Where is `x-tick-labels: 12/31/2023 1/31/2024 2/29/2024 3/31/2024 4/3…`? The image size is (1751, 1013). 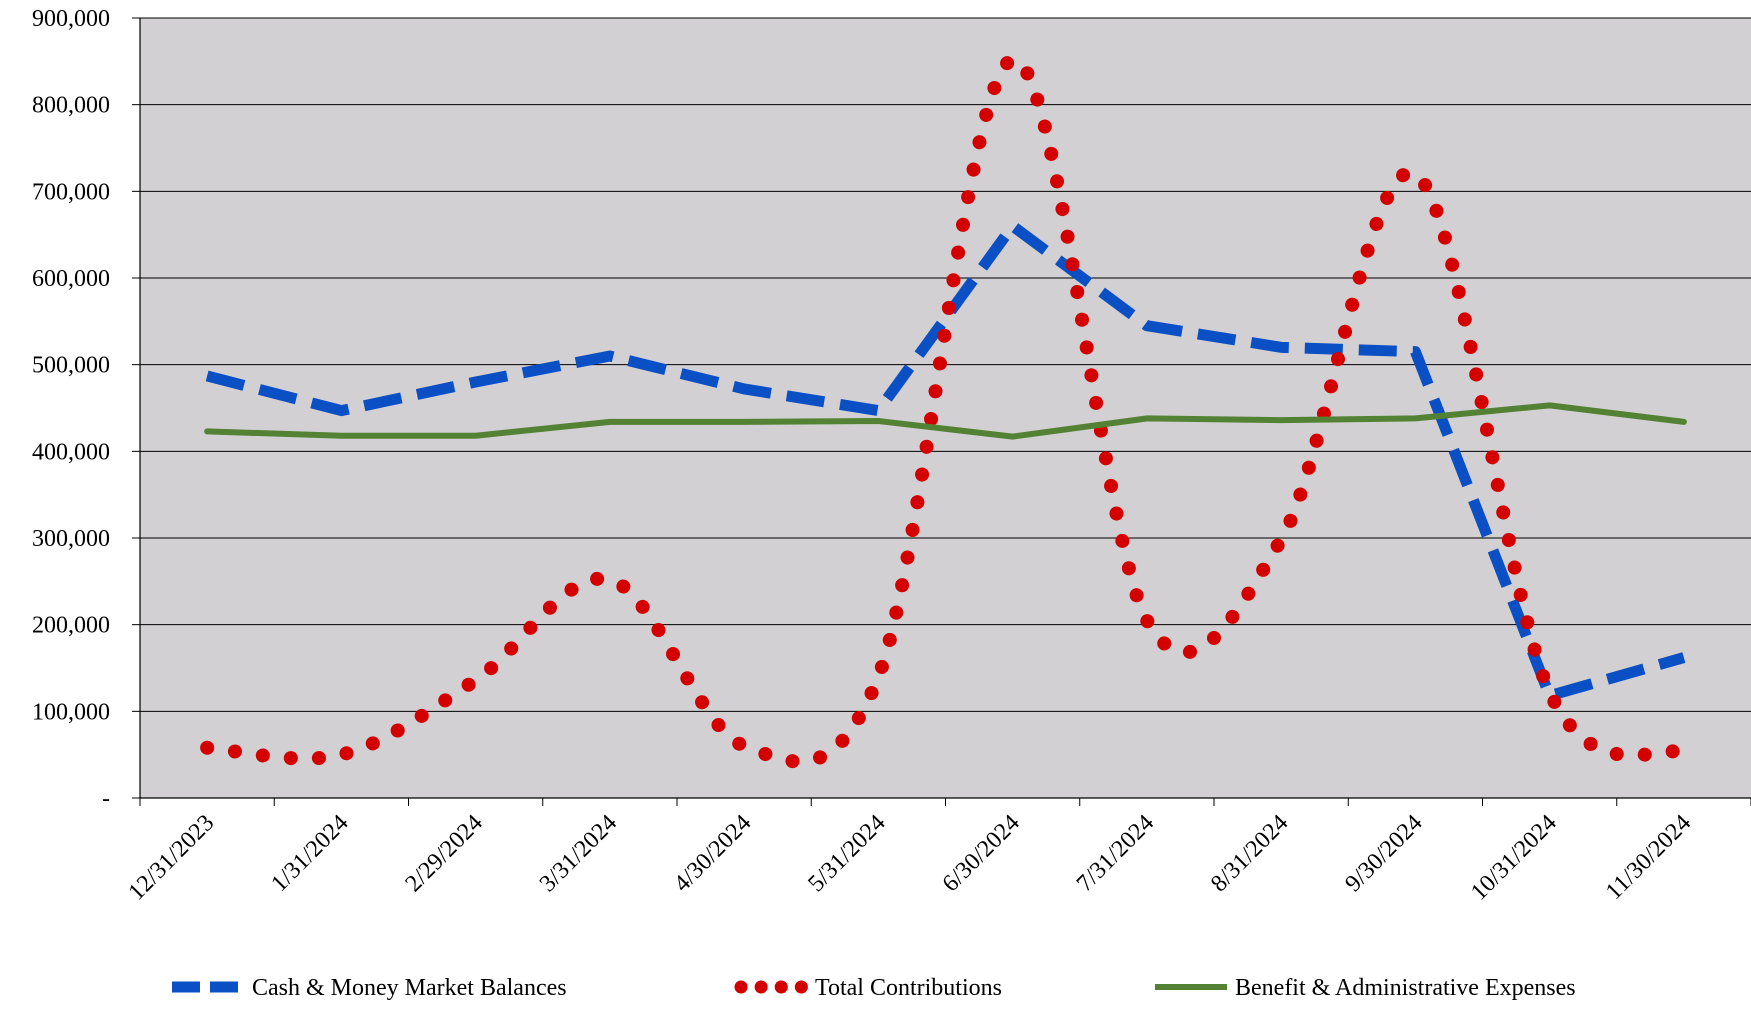
x-tick-labels: 12/31/2023 1/31/2024 2/29/2024 3/31/2024 4/3… is located at coordinates (910, 858).